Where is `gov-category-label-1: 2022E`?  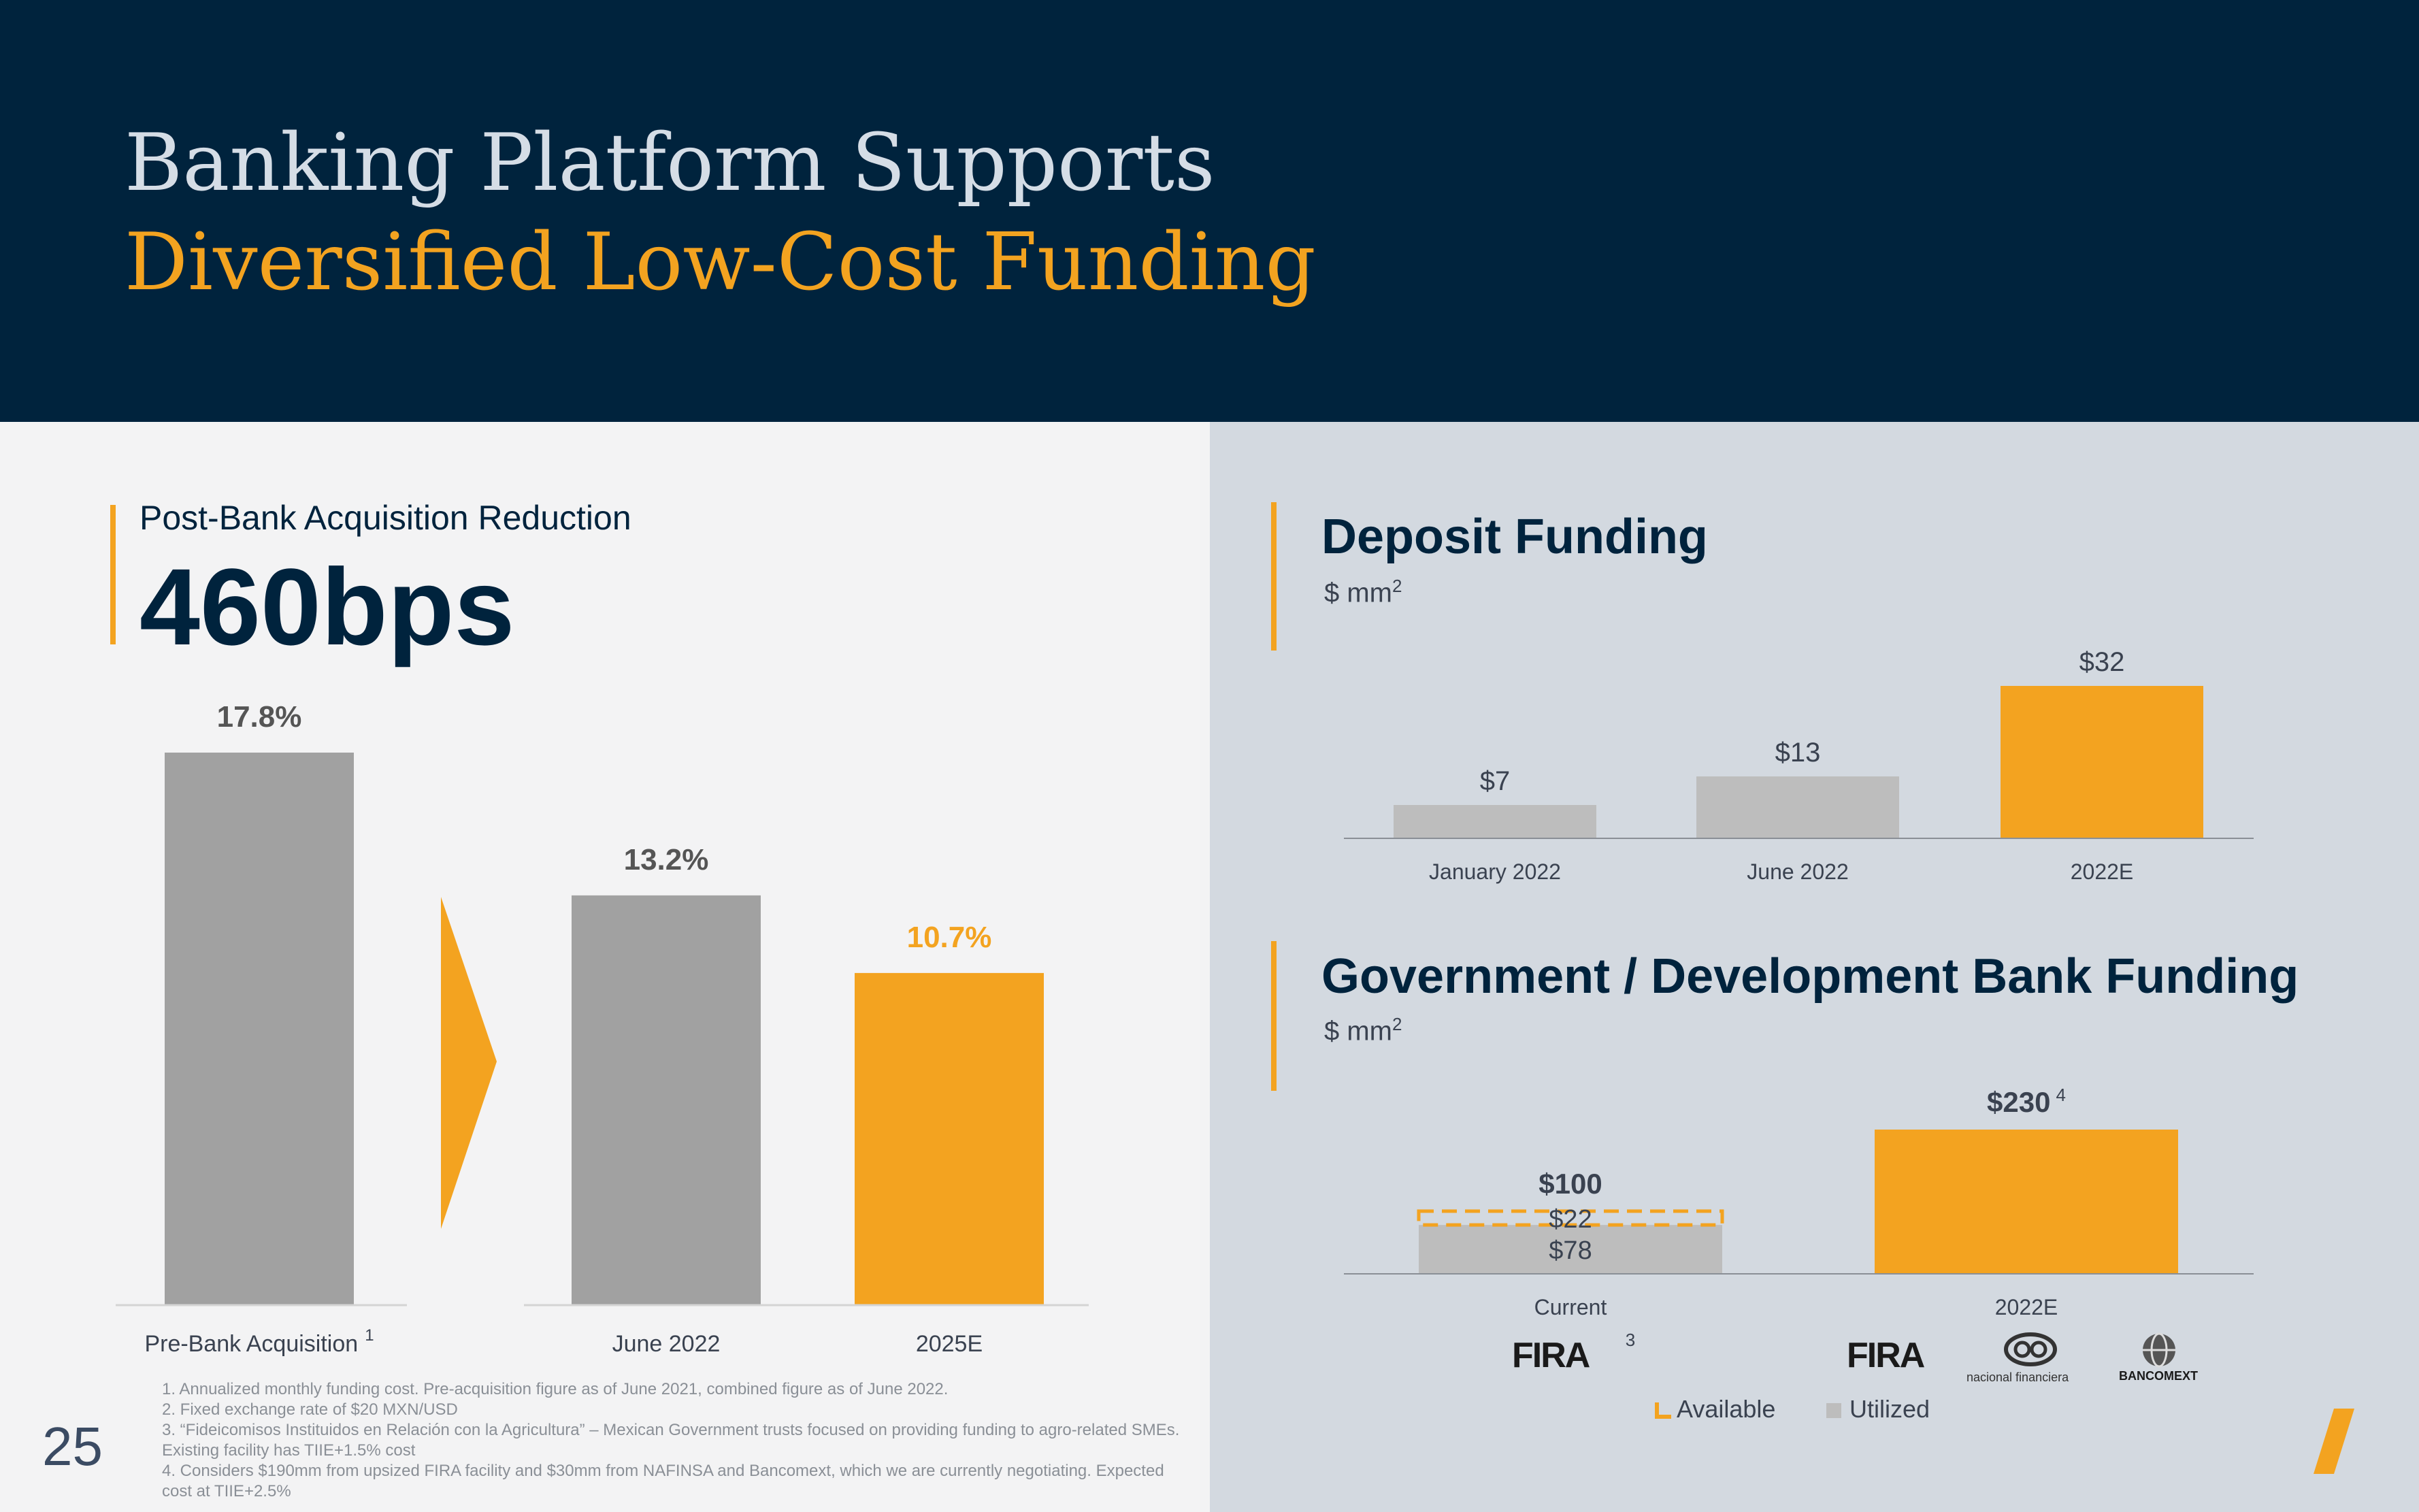
gov-category-label-1: 2022E is located at coordinates (2027, 1307).